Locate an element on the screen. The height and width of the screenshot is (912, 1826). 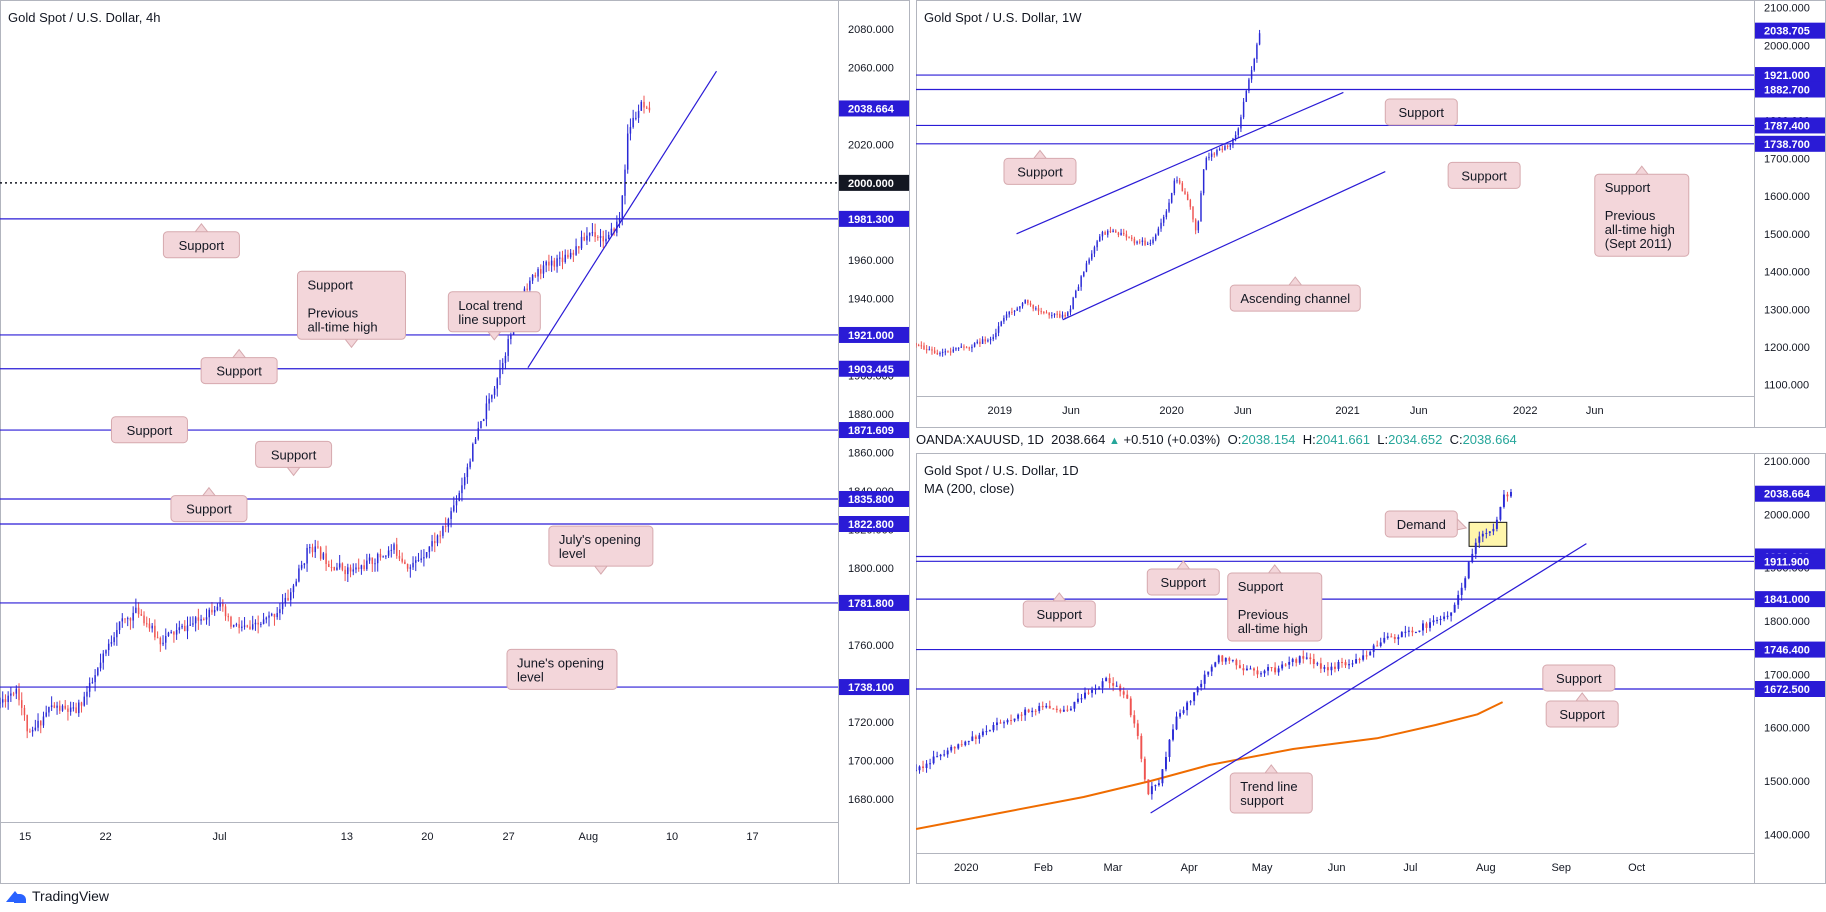
annotation-callout: Ascending channel is located at coordinates (1295, 294).